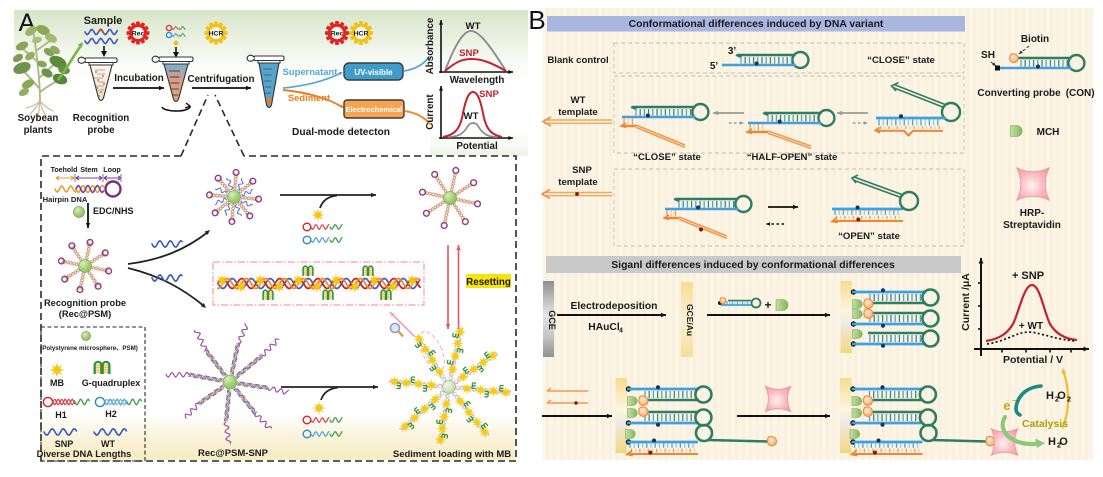 The height and width of the screenshot is (477, 1103). What do you see at coordinates (552, 320) in the screenshot?
I see `svg-text: GCE` at bounding box center [552, 320].